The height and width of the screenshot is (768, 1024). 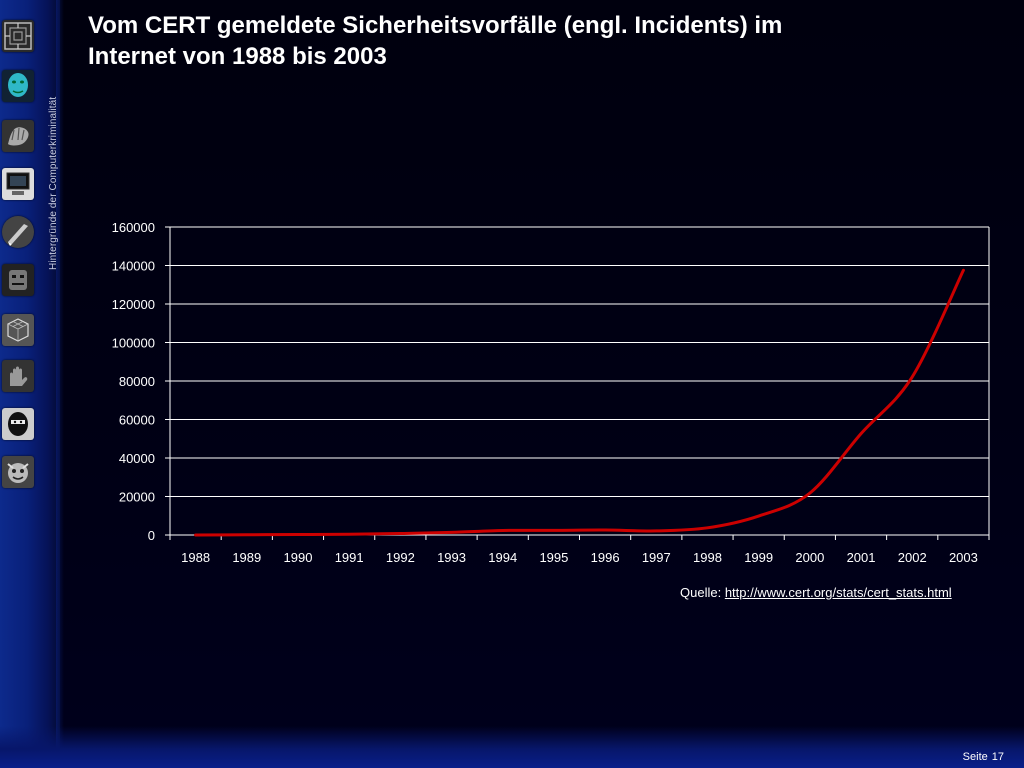 I want to click on x-tick-label: 1999, so click(x=758, y=557).